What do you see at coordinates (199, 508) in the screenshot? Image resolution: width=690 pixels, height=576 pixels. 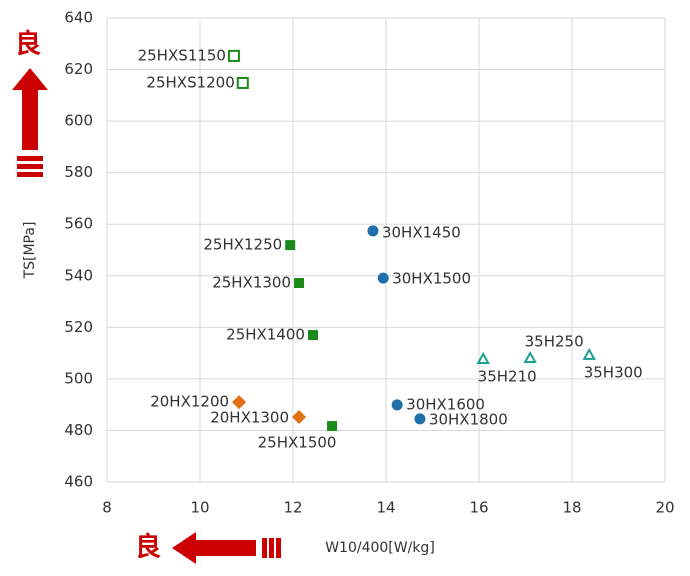 I see `x-tick-label: 10` at bounding box center [199, 508].